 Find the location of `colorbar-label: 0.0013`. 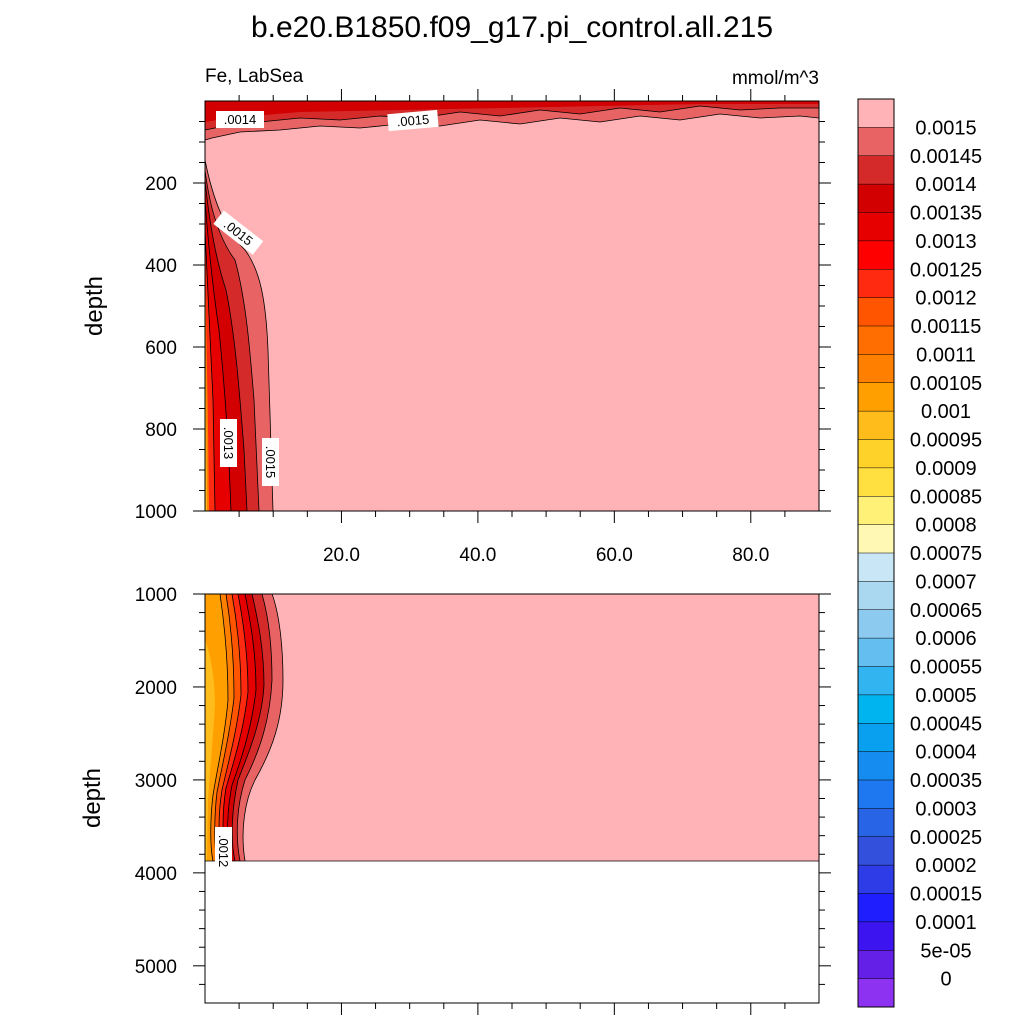

colorbar-label: 0.0013 is located at coordinates (945, 242).